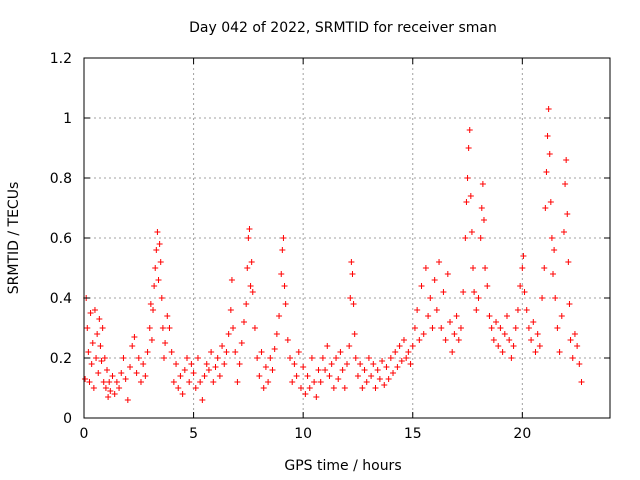 The width and height of the screenshot is (640, 480). Describe the element at coordinates (14, 238) in the screenshot. I see `y-axis-label: SRMTID / TECUs` at that location.